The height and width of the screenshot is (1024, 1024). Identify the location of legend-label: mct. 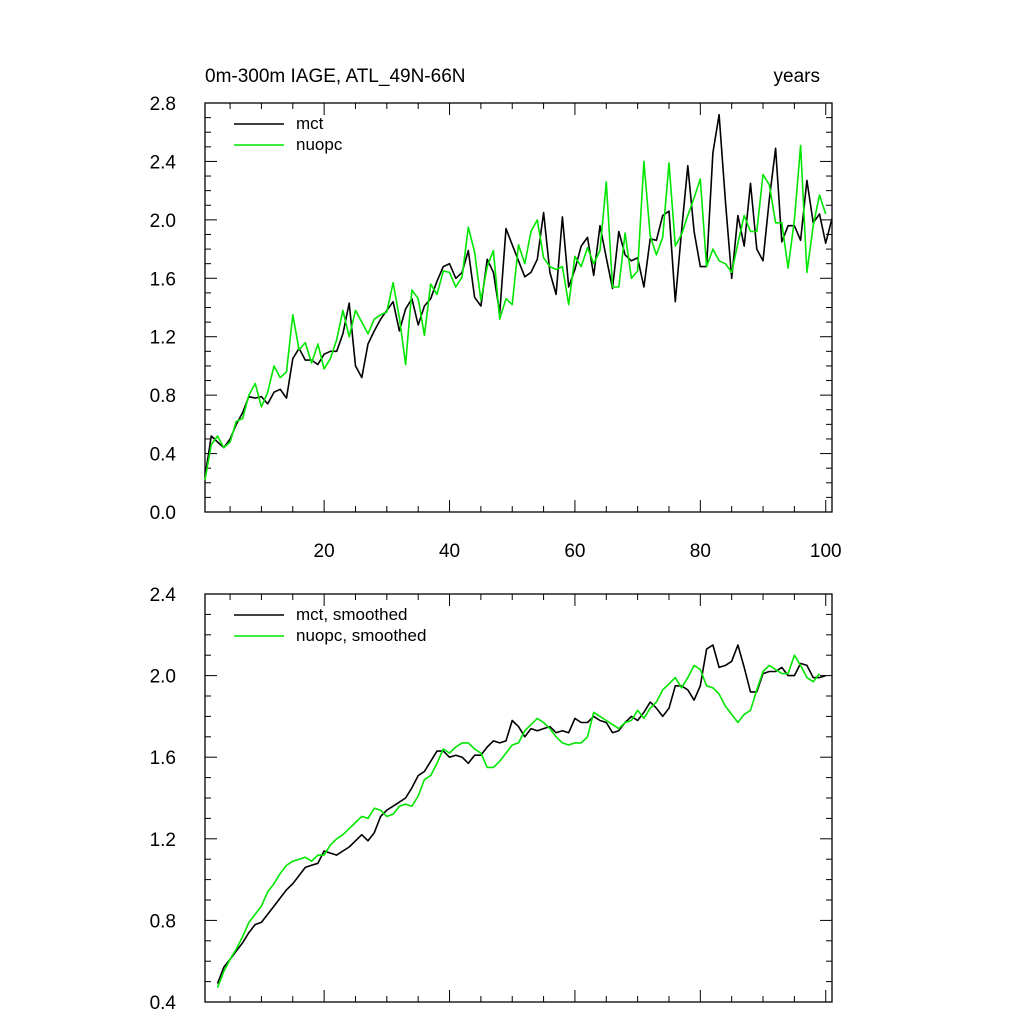
(310, 123).